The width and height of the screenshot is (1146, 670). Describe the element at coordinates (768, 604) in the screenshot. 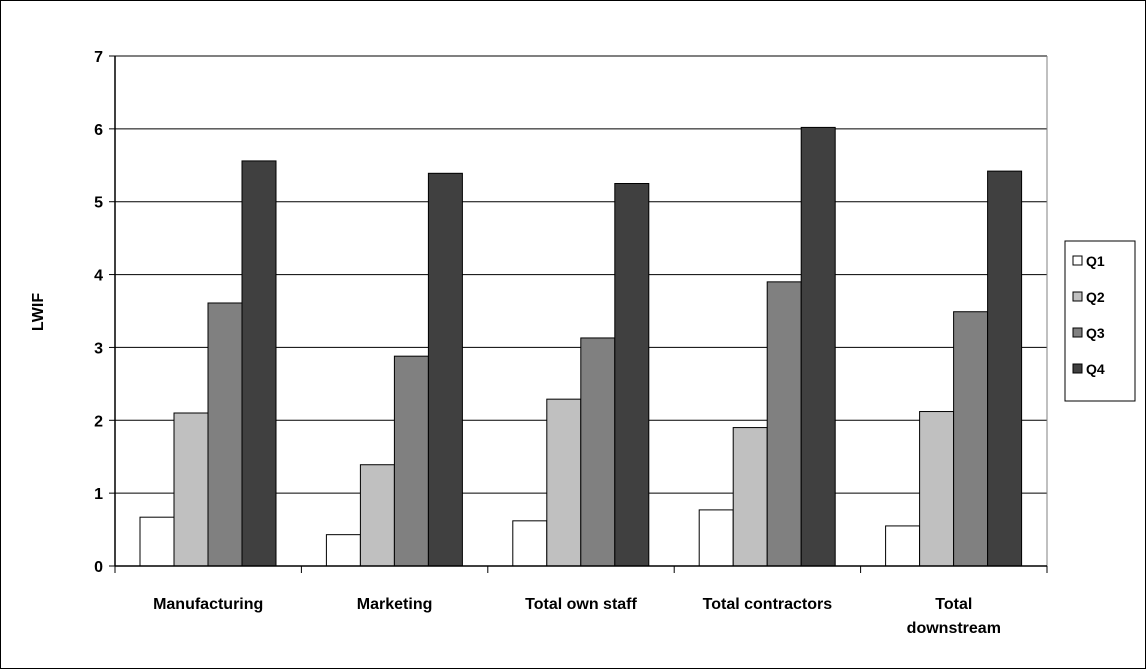

I see `x-category-label: Total contractors` at that location.